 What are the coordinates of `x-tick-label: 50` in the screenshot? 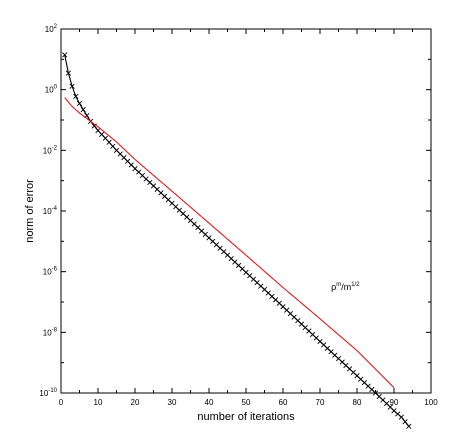 It's located at (246, 402).